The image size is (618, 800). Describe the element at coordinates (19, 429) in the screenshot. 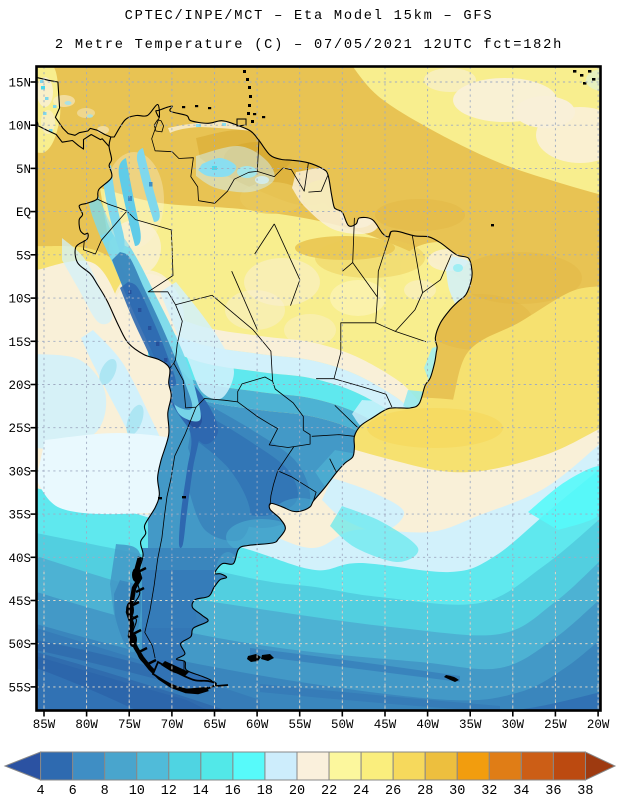

I see `svg-text: 25S` at that location.